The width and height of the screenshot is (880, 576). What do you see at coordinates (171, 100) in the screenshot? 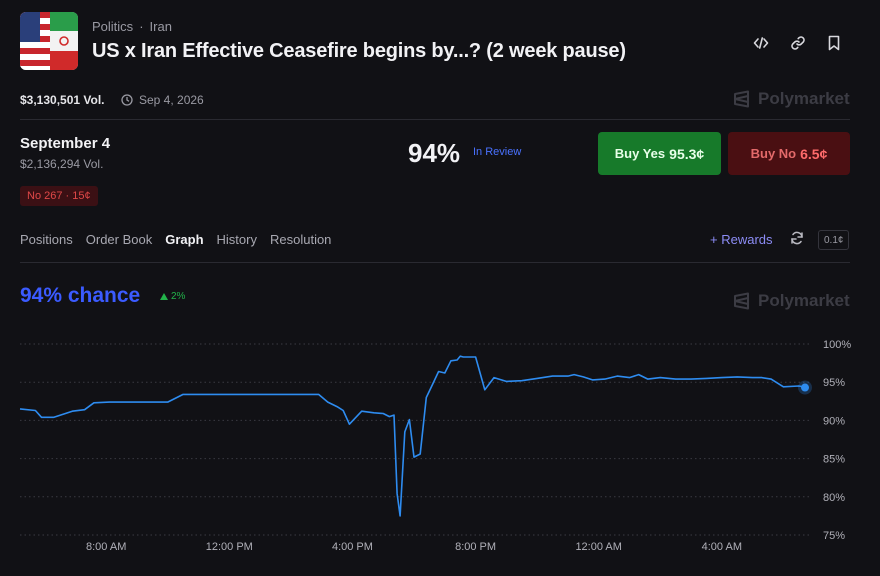
I see `end-date-text: Sep 4, 2026` at bounding box center [171, 100].